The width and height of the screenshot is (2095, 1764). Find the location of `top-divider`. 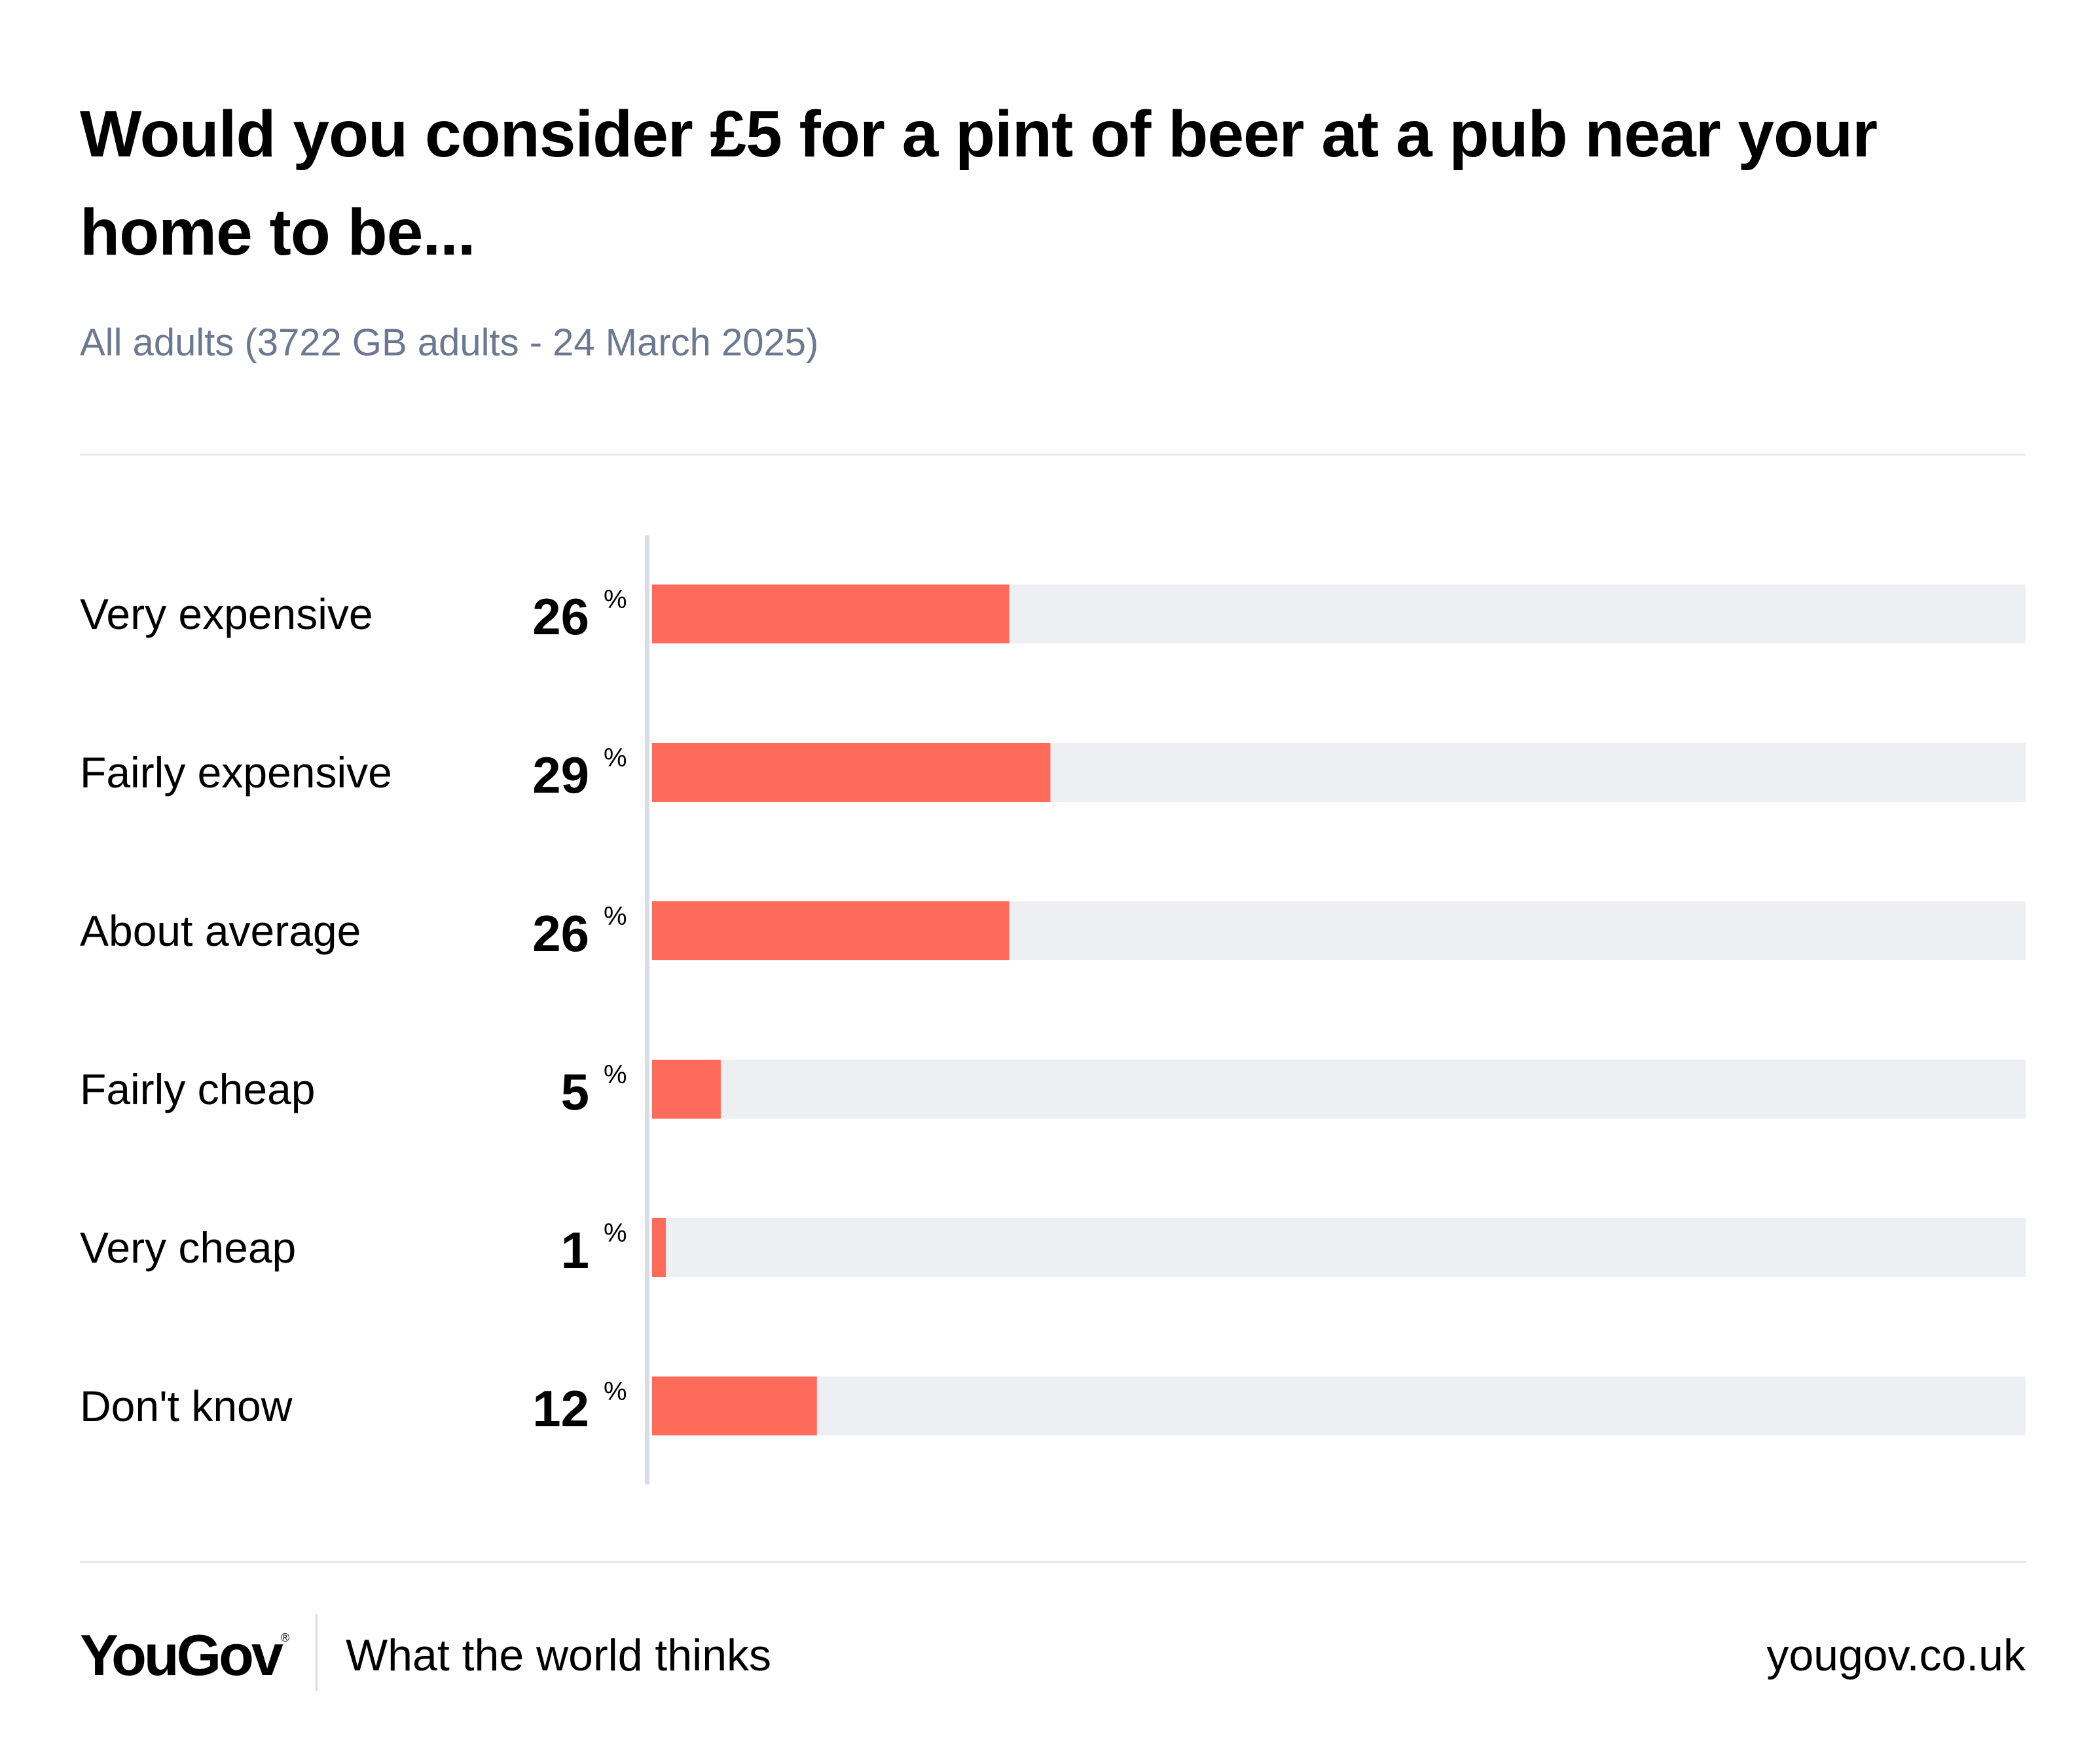

top-divider is located at coordinates (1053, 455).